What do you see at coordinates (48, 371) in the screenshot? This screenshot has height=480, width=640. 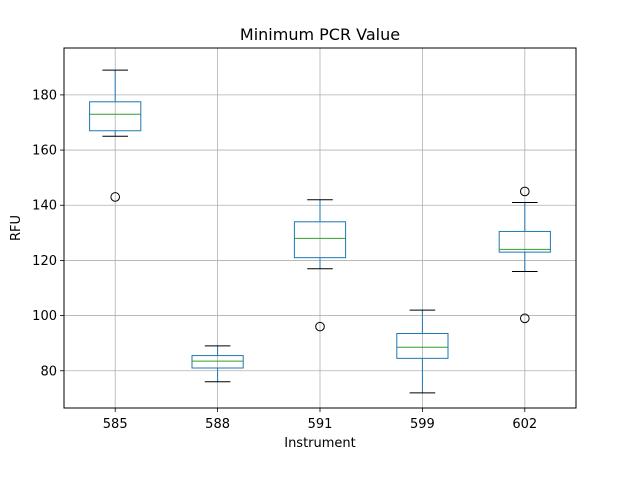 I see `y-tick-label: 80` at bounding box center [48, 371].